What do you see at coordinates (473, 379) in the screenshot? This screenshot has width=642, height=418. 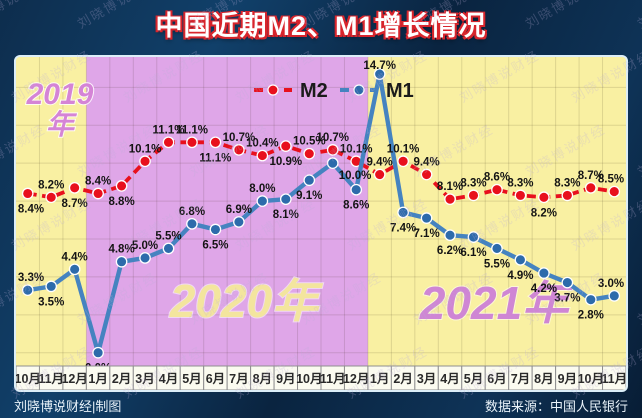 I see `x-axis-label: 5月` at bounding box center [473, 379].